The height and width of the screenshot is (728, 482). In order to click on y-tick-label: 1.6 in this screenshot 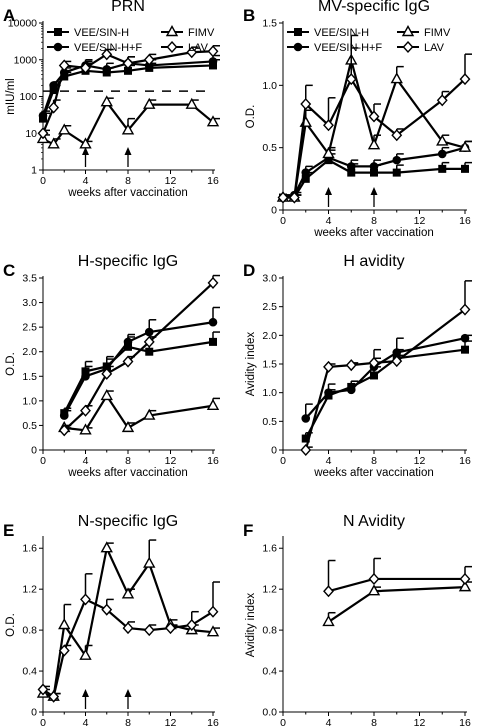, I will do `click(29, 549)`.